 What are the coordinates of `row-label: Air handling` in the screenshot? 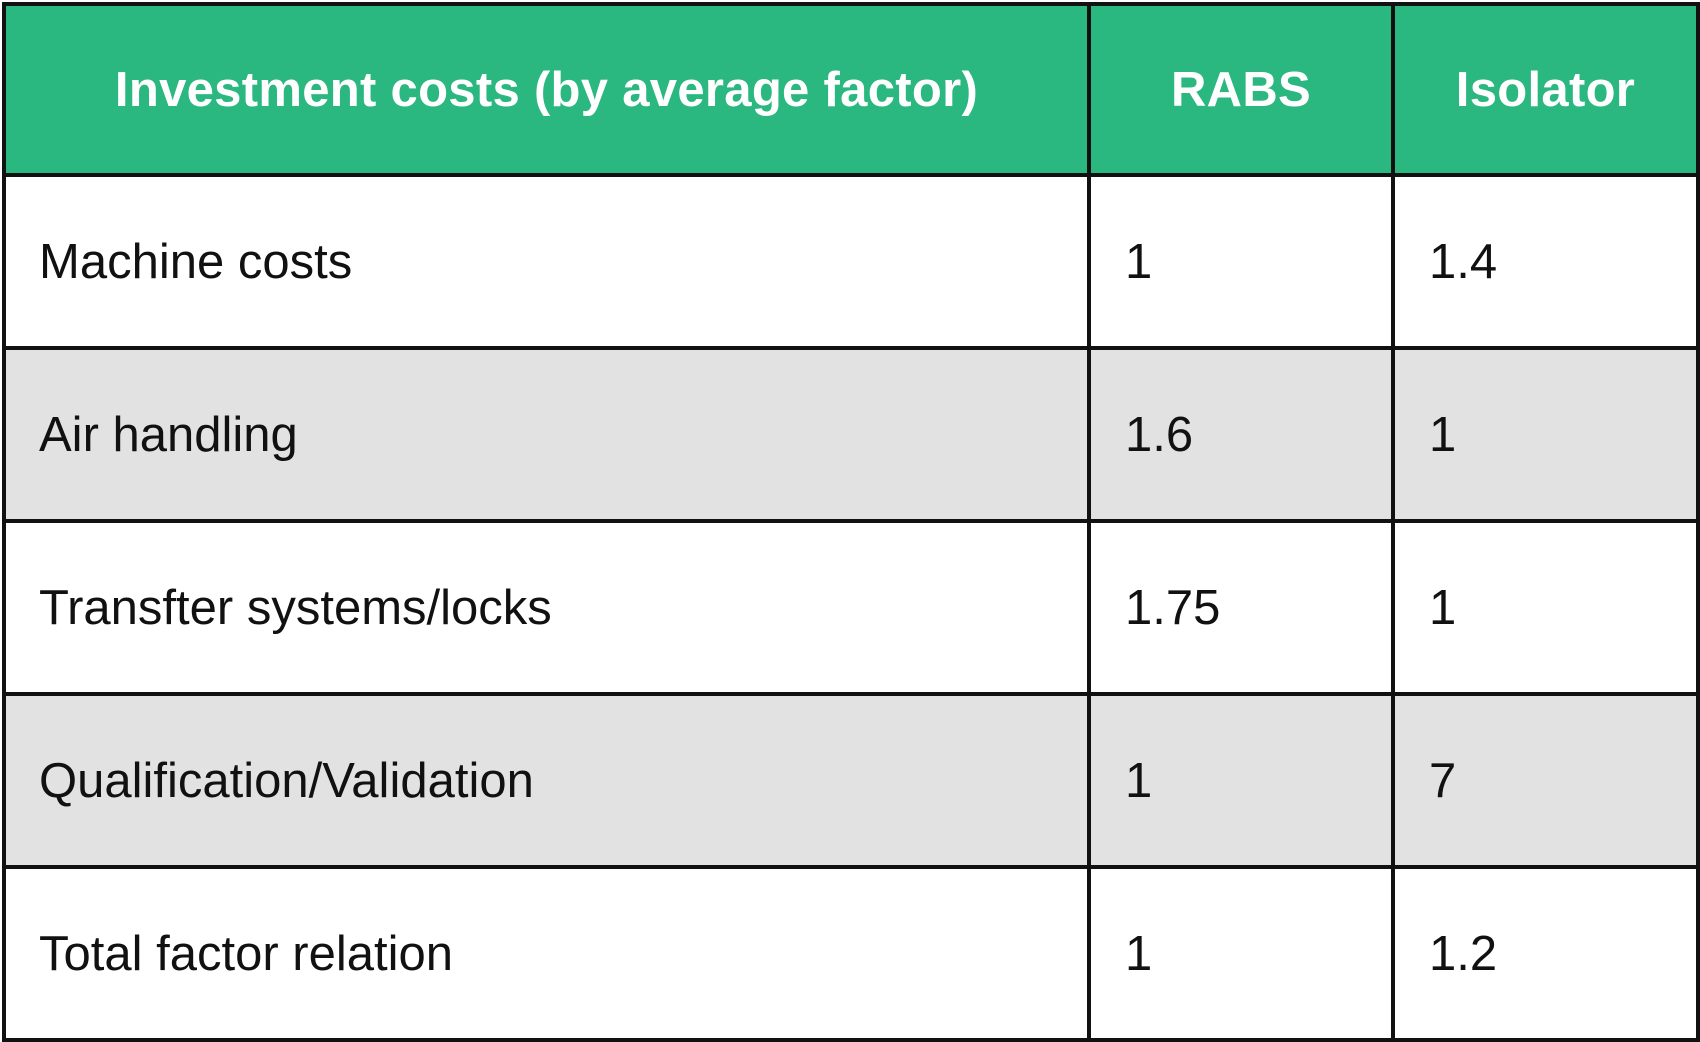 It's located at (546, 434).